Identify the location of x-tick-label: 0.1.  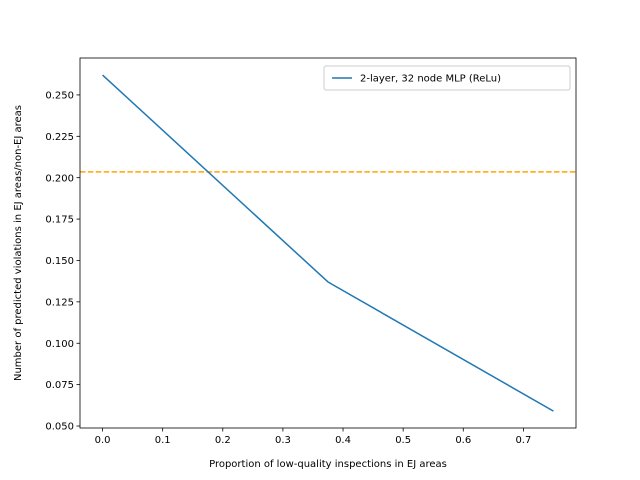
(163, 440).